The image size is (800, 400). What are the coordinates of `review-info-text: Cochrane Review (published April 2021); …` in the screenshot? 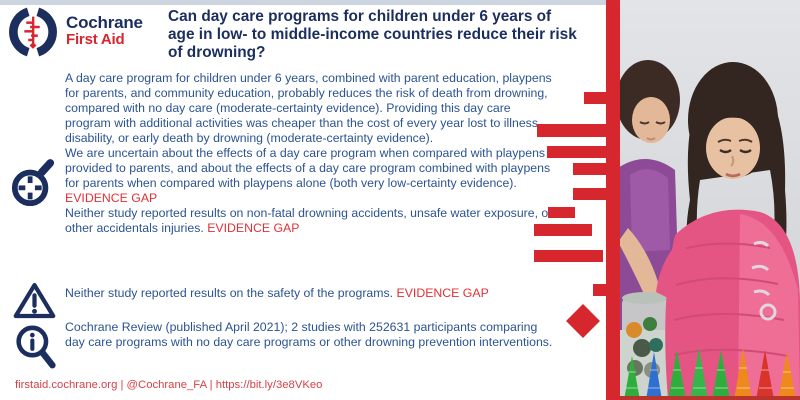 It's located at (309, 334).